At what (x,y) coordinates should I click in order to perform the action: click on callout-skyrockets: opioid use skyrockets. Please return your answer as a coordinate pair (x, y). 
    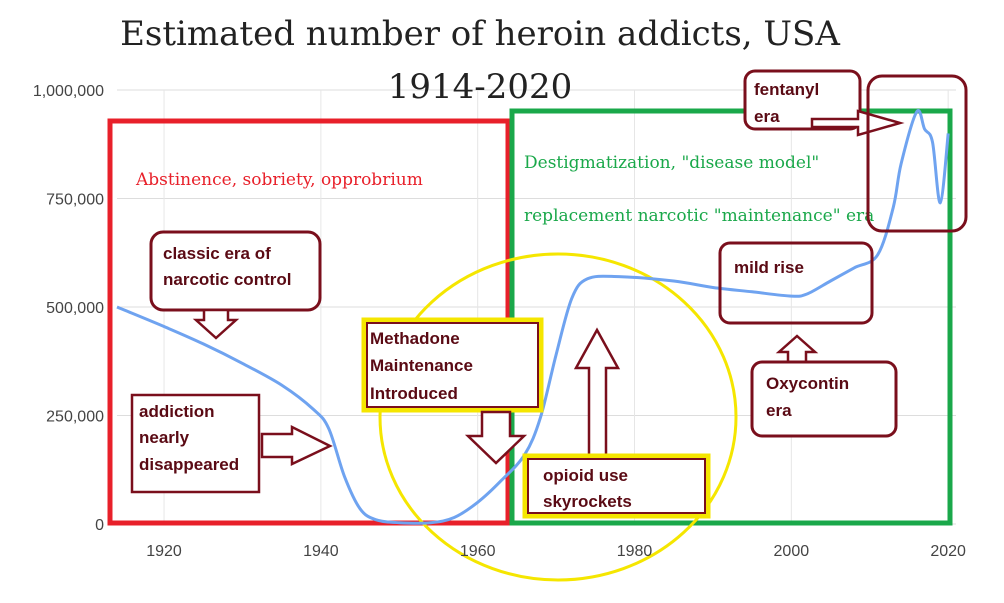
    Looking at the image, I should click on (616, 423).